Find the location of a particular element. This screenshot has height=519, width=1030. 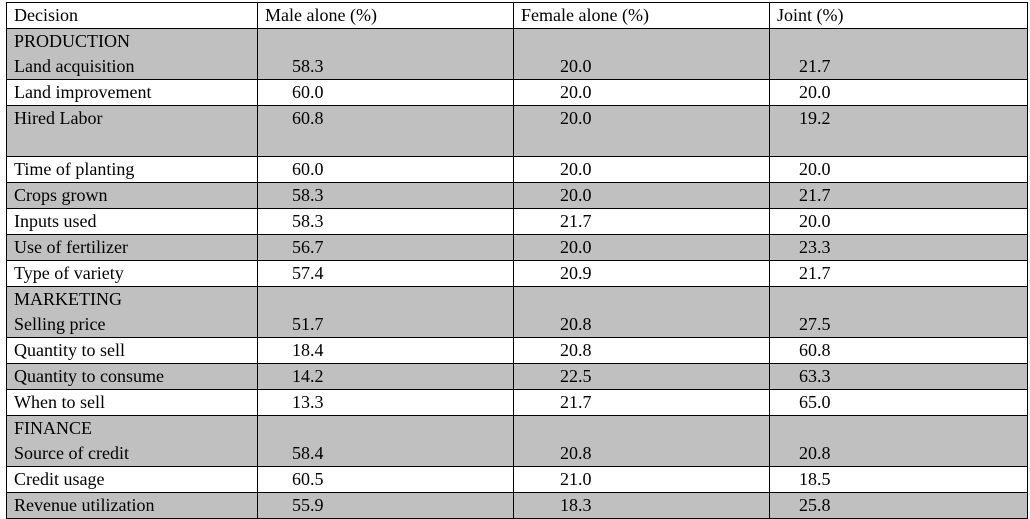

section-title-finance: FINANCE is located at coordinates (53, 428).